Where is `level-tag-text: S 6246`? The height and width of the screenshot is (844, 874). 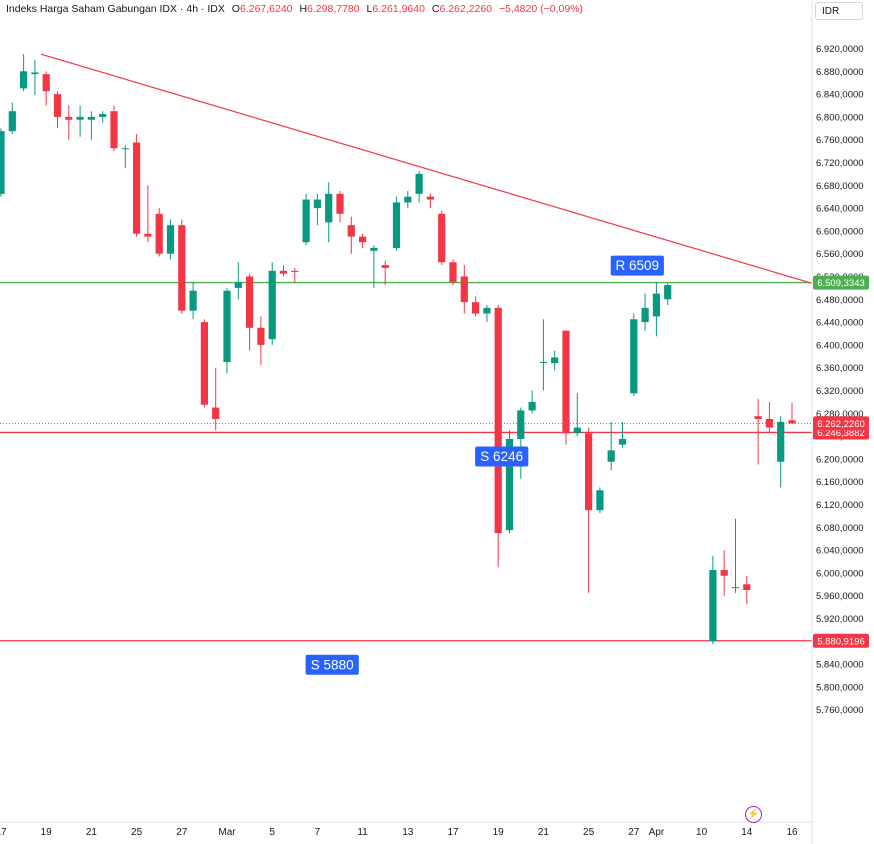 level-tag-text: S 6246 is located at coordinates (501, 456).